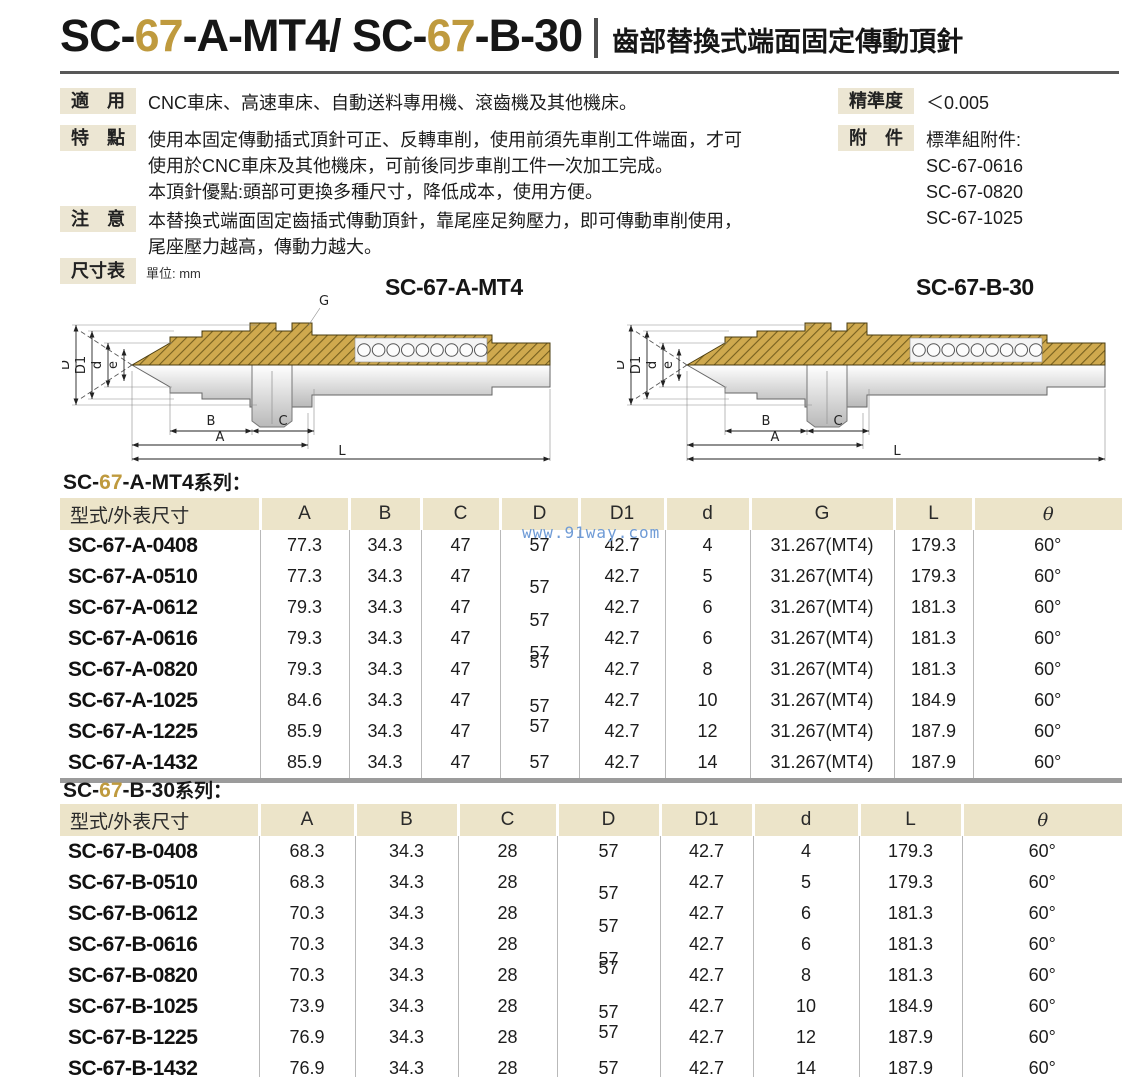 This screenshot has height=1077, width=1125. I want to click on series1-title: SC-67-A-MT4系列：, so click(157, 481).